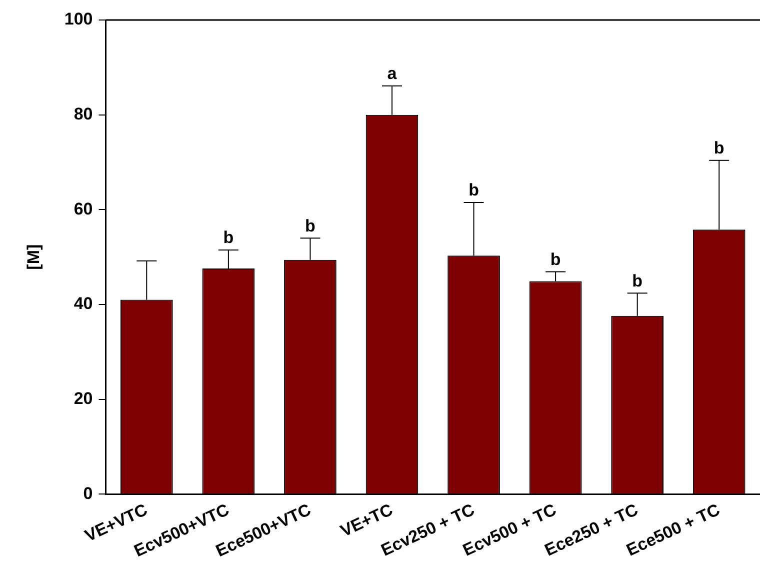  Describe the element at coordinates (88, 493) in the screenshot. I see `y-tick-label: 0` at that location.